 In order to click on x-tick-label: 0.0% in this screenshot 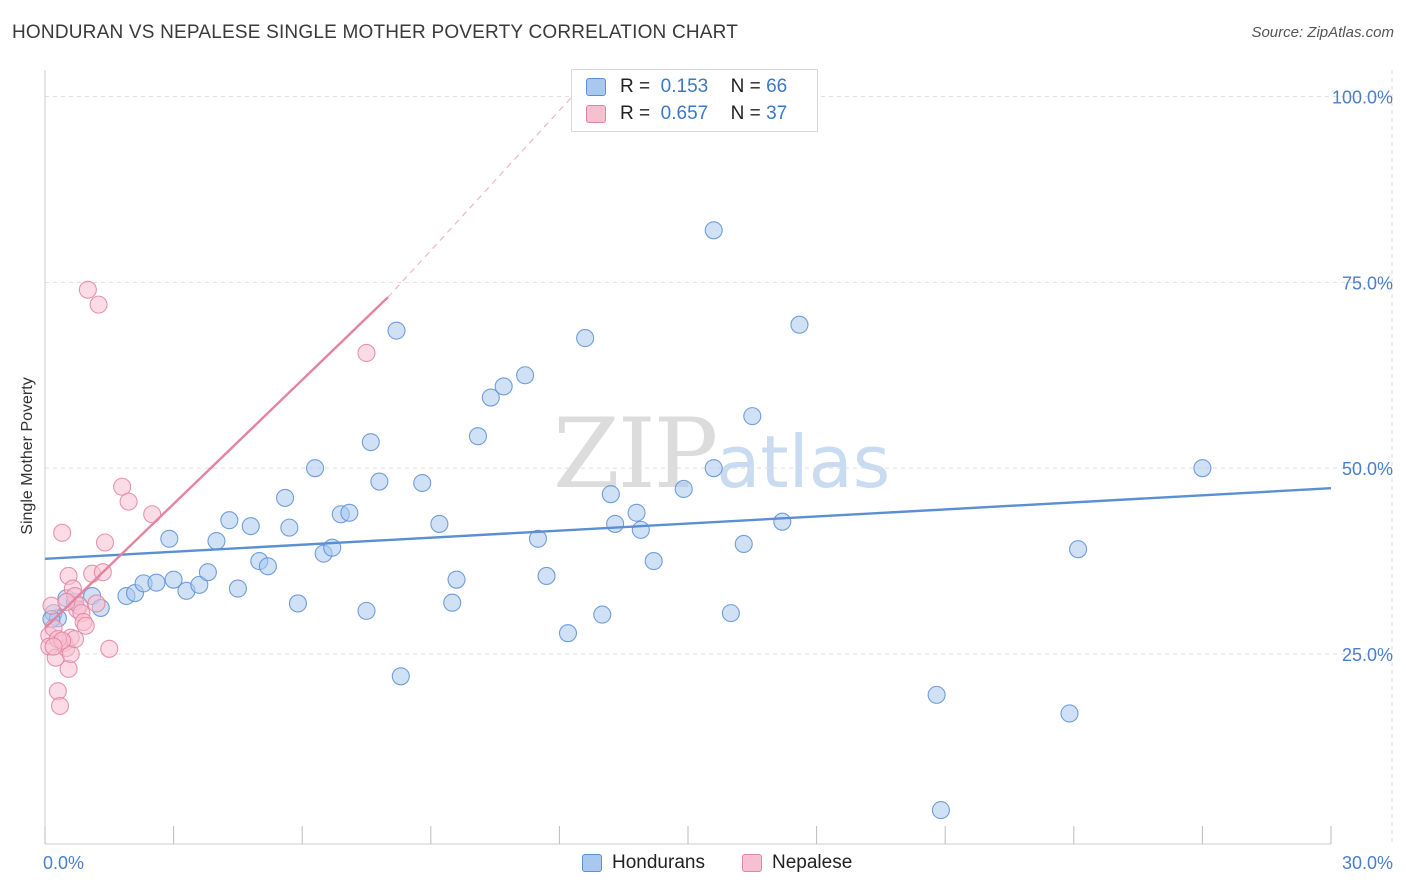, I will do `click(63, 863)`.